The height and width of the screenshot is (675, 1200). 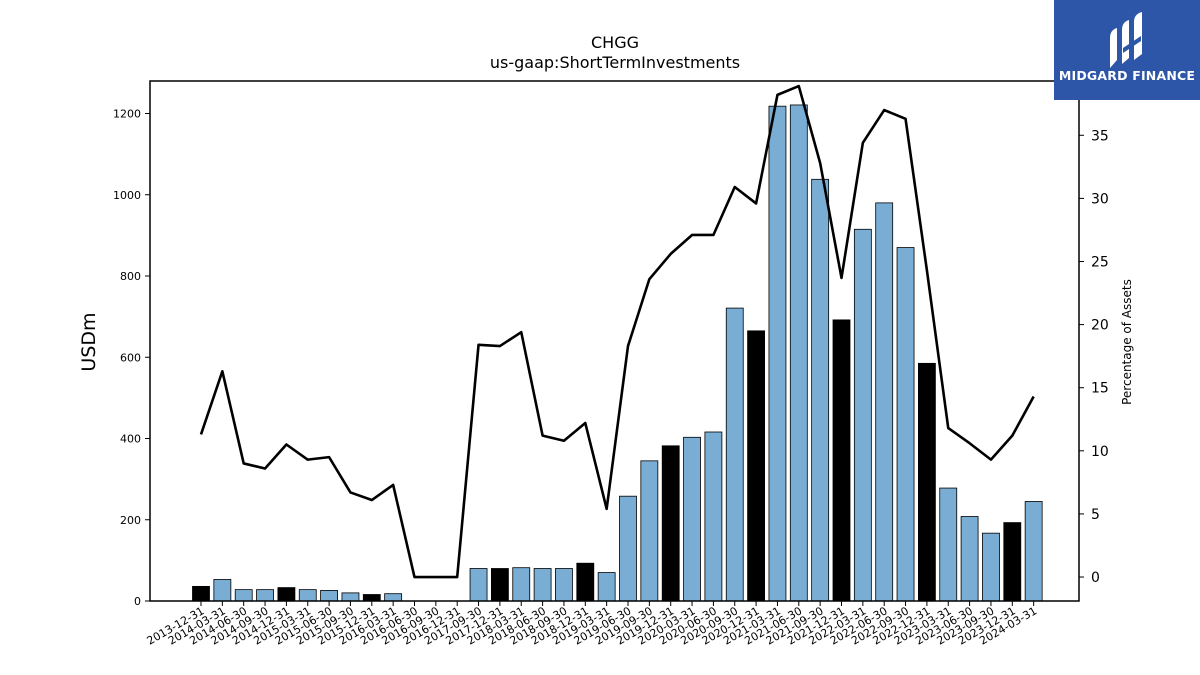 What do you see at coordinates (1100, 452) in the screenshot?
I see `y2-tick-label: 10` at bounding box center [1100, 452].